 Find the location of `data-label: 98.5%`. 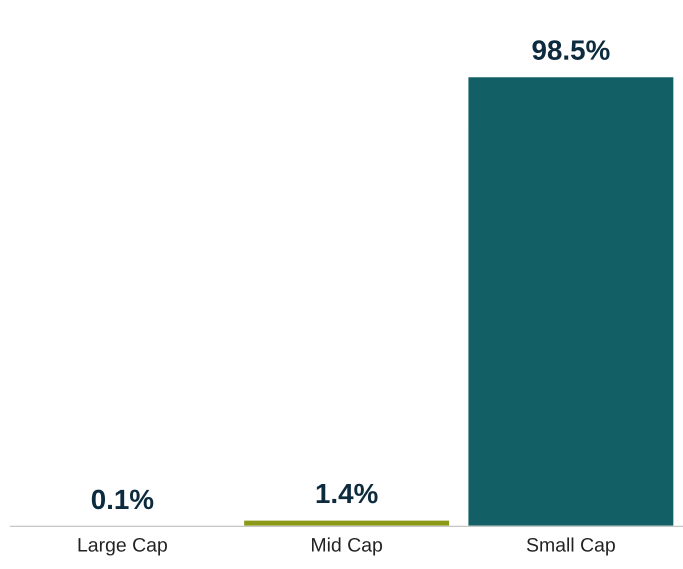

data-label: 98.5% is located at coordinates (571, 50).